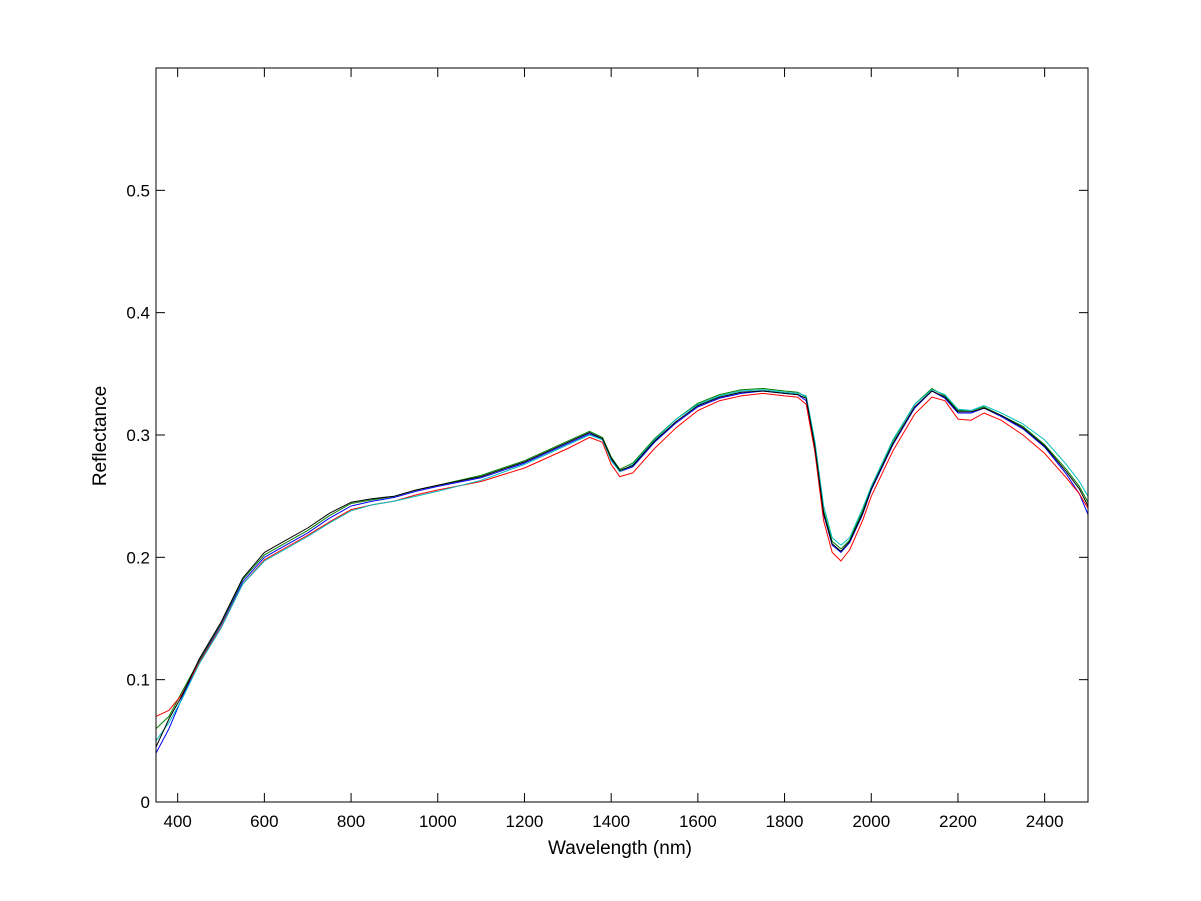 The width and height of the screenshot is (1201, 901). What do you see at coordinates (138, 680) in the screenshot?
I see `y-tick-label: 0.1` at bounding box center [138, 680].